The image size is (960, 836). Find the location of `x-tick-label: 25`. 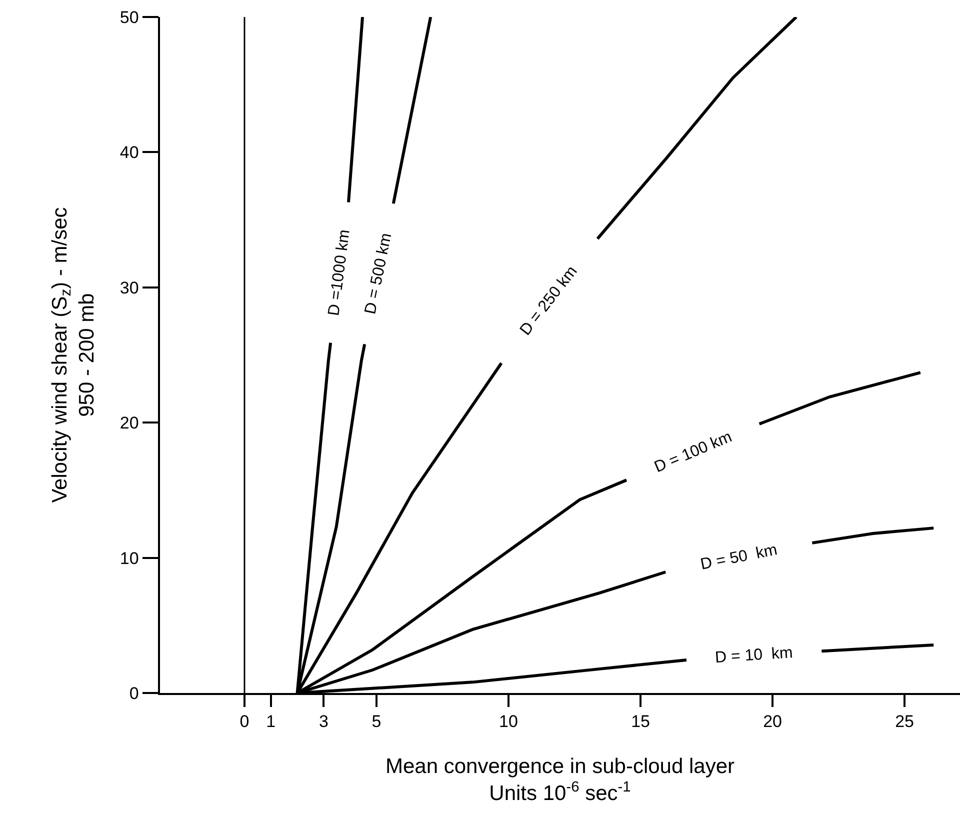

x-tick-label: 25 is located at coordinates (904, 722).